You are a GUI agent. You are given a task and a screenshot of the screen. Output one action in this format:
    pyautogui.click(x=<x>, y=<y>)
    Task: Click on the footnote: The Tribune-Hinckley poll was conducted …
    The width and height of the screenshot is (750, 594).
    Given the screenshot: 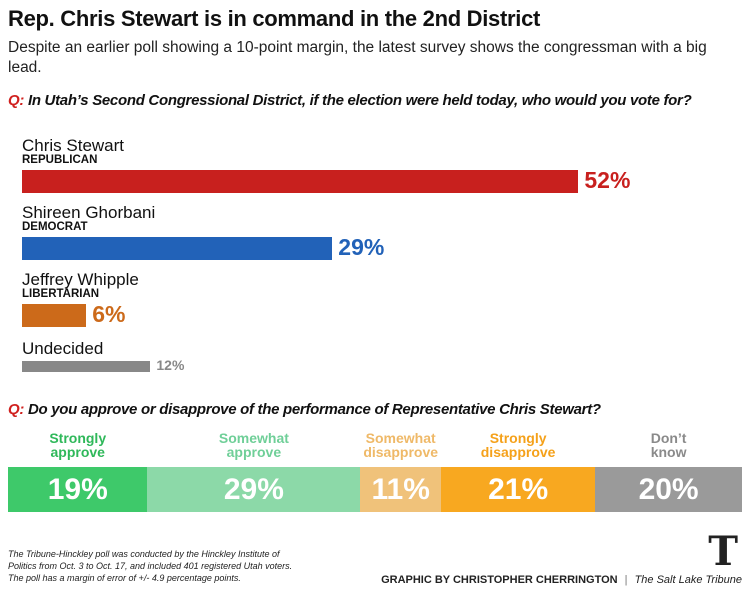 What is the action you would take?
    pyautogui.click(x=163, y=566)
    